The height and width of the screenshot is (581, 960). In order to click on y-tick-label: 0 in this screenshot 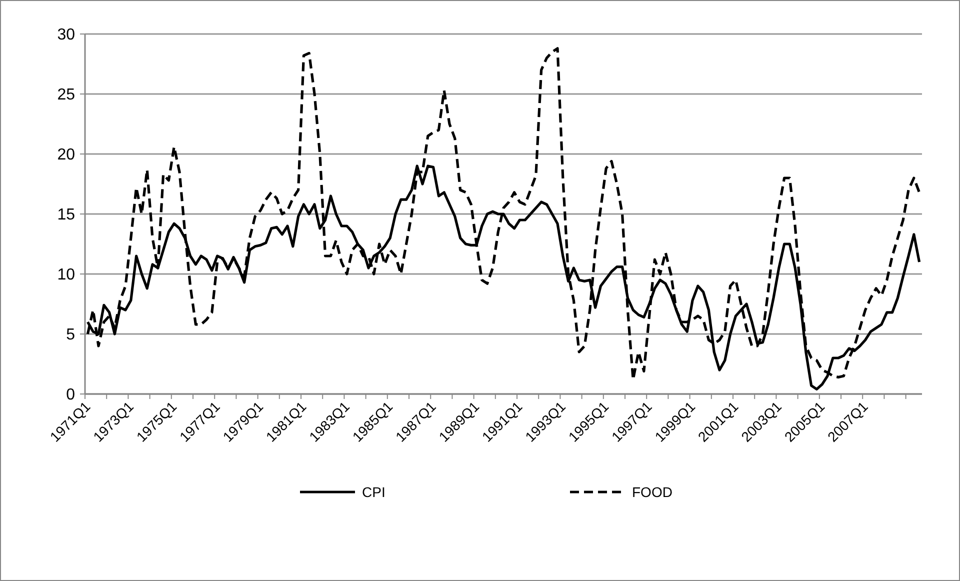, I will do `click(71, 395)`.